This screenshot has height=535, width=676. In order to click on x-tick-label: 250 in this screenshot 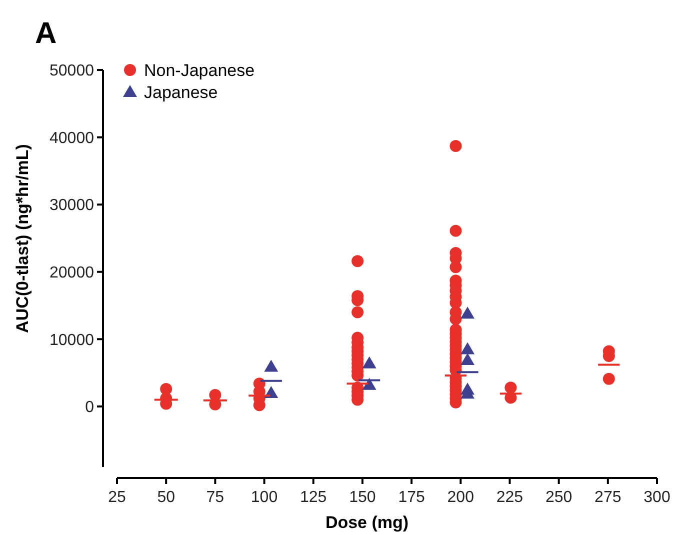, I will do `click(558, 497)`.